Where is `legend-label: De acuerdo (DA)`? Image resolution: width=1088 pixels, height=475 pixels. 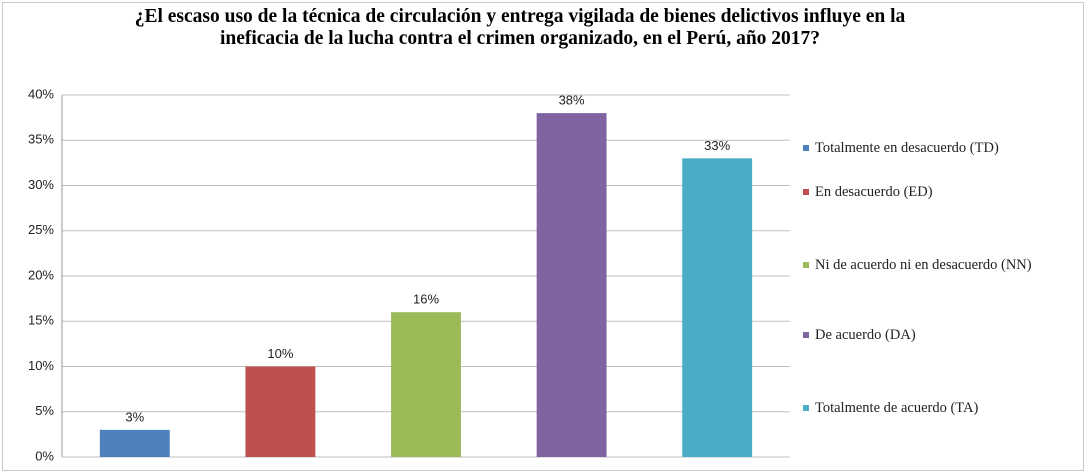
legend-label: De acuerdo (DA) is located at coordinates (865, 335).